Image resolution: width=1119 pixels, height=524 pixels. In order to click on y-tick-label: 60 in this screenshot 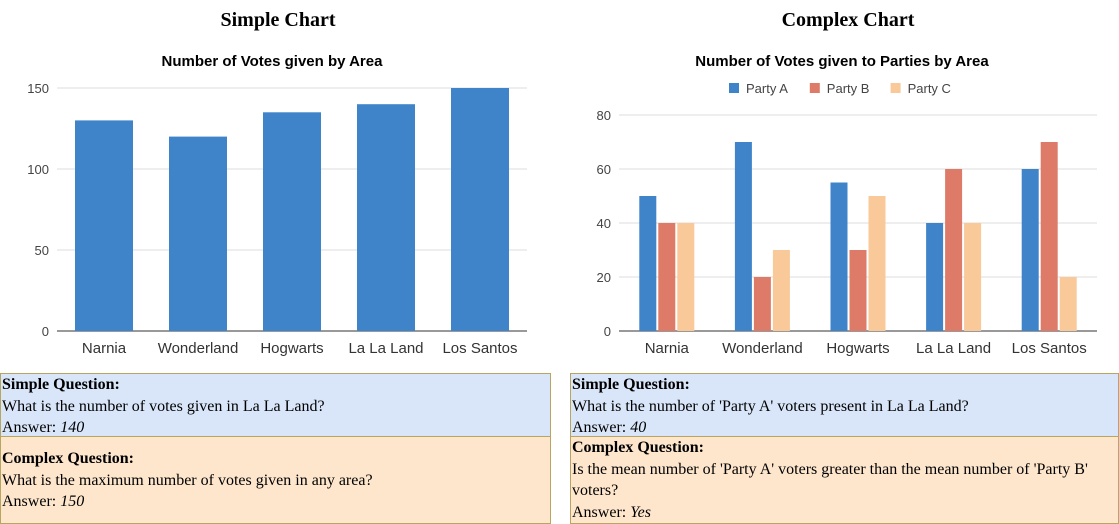, I will do `click(604, 169)`.